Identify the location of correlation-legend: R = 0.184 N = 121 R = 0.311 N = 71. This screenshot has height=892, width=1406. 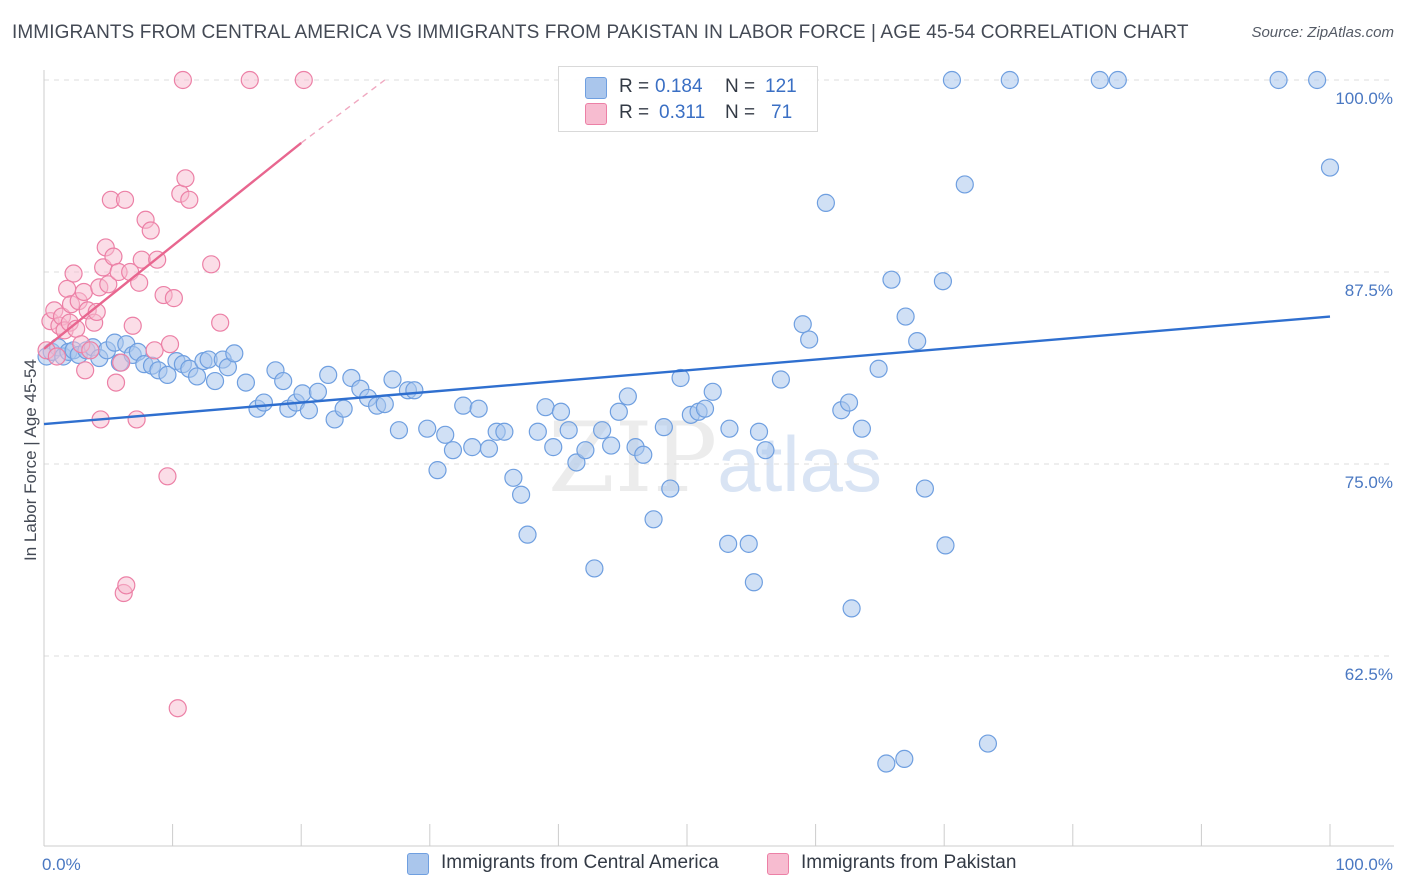
(688, 99).